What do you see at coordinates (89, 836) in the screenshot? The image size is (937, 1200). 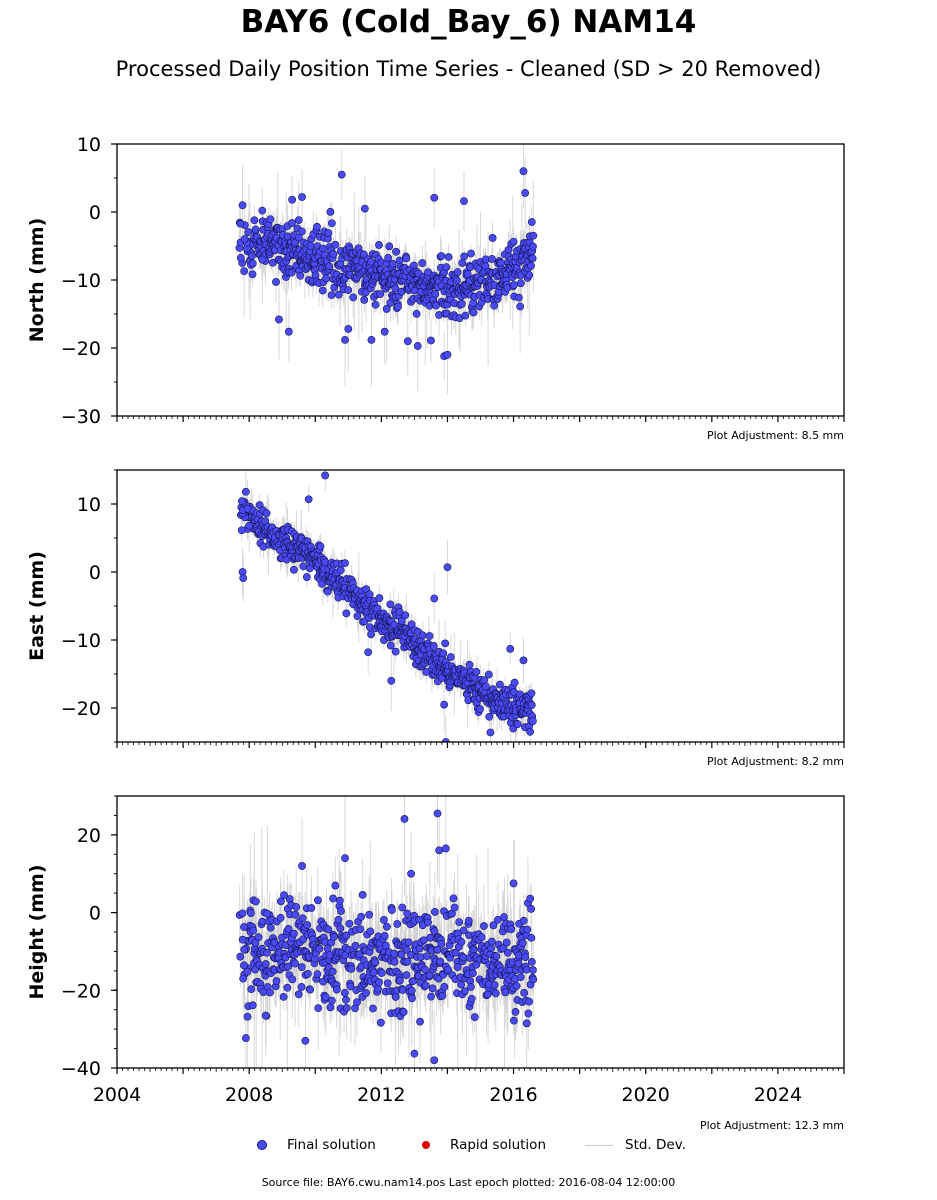 I see `y-tick-label: 20` at bounding box center [89, 836].